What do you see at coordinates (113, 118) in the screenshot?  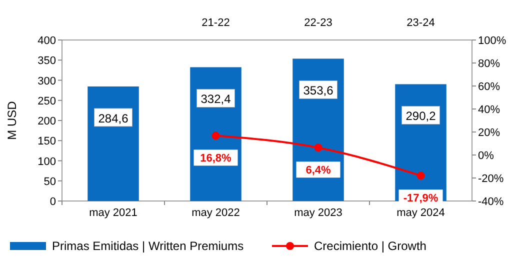 I see `data-label: 284,6` at bounding box center [113, 118].